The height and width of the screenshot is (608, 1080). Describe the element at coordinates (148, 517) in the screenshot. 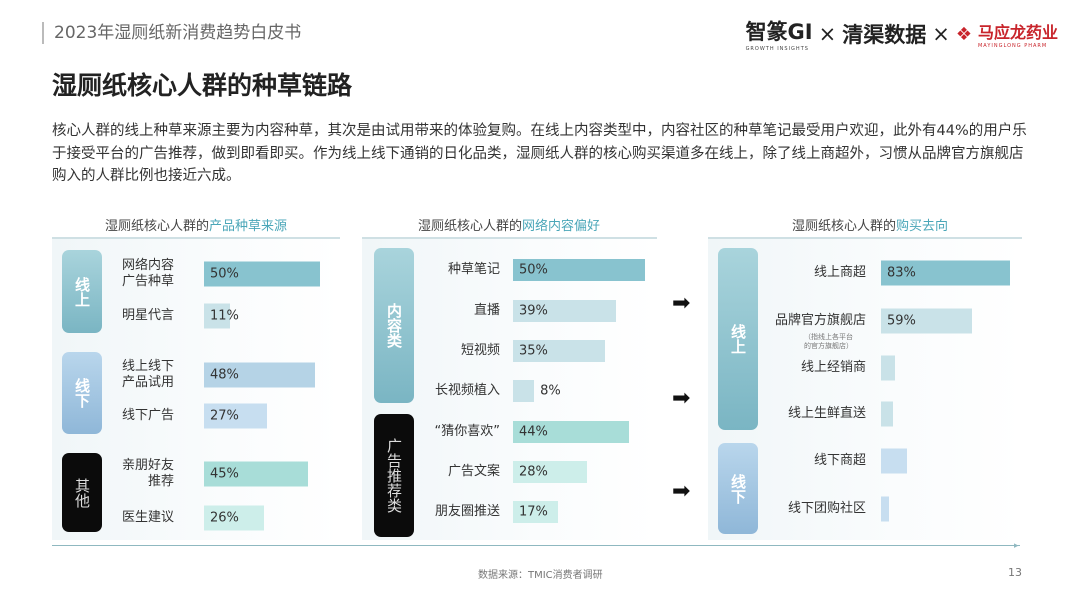

I see `row-label: 医生建议` at that location.